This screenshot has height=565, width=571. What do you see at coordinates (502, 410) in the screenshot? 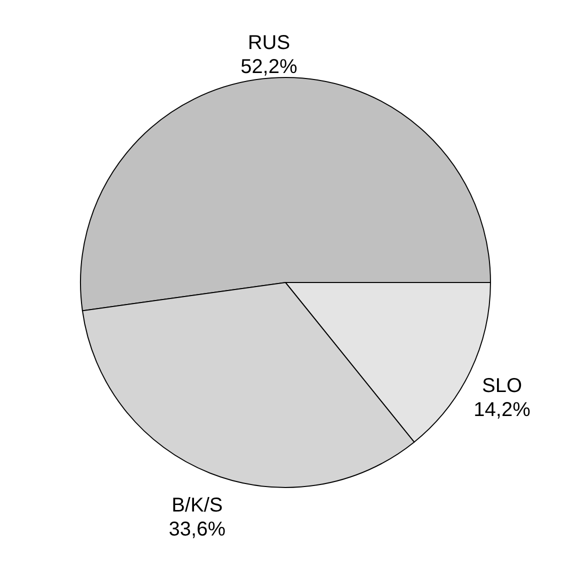
I see `data-label: 14,2%` at bounding box center [502, 410].